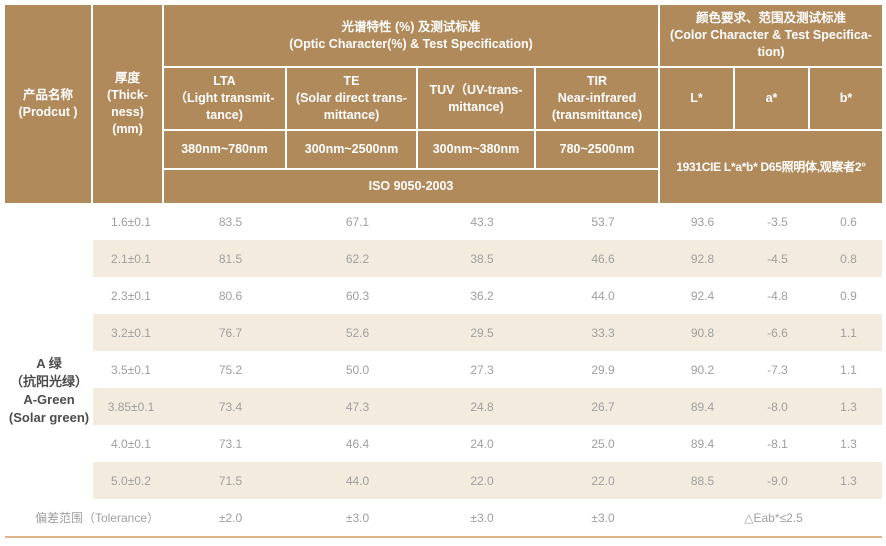  What do you see at coordinates (597, 149) in the screenshot?
I see `range-tir: 780~2500nm` at bounding box center [597, 149].